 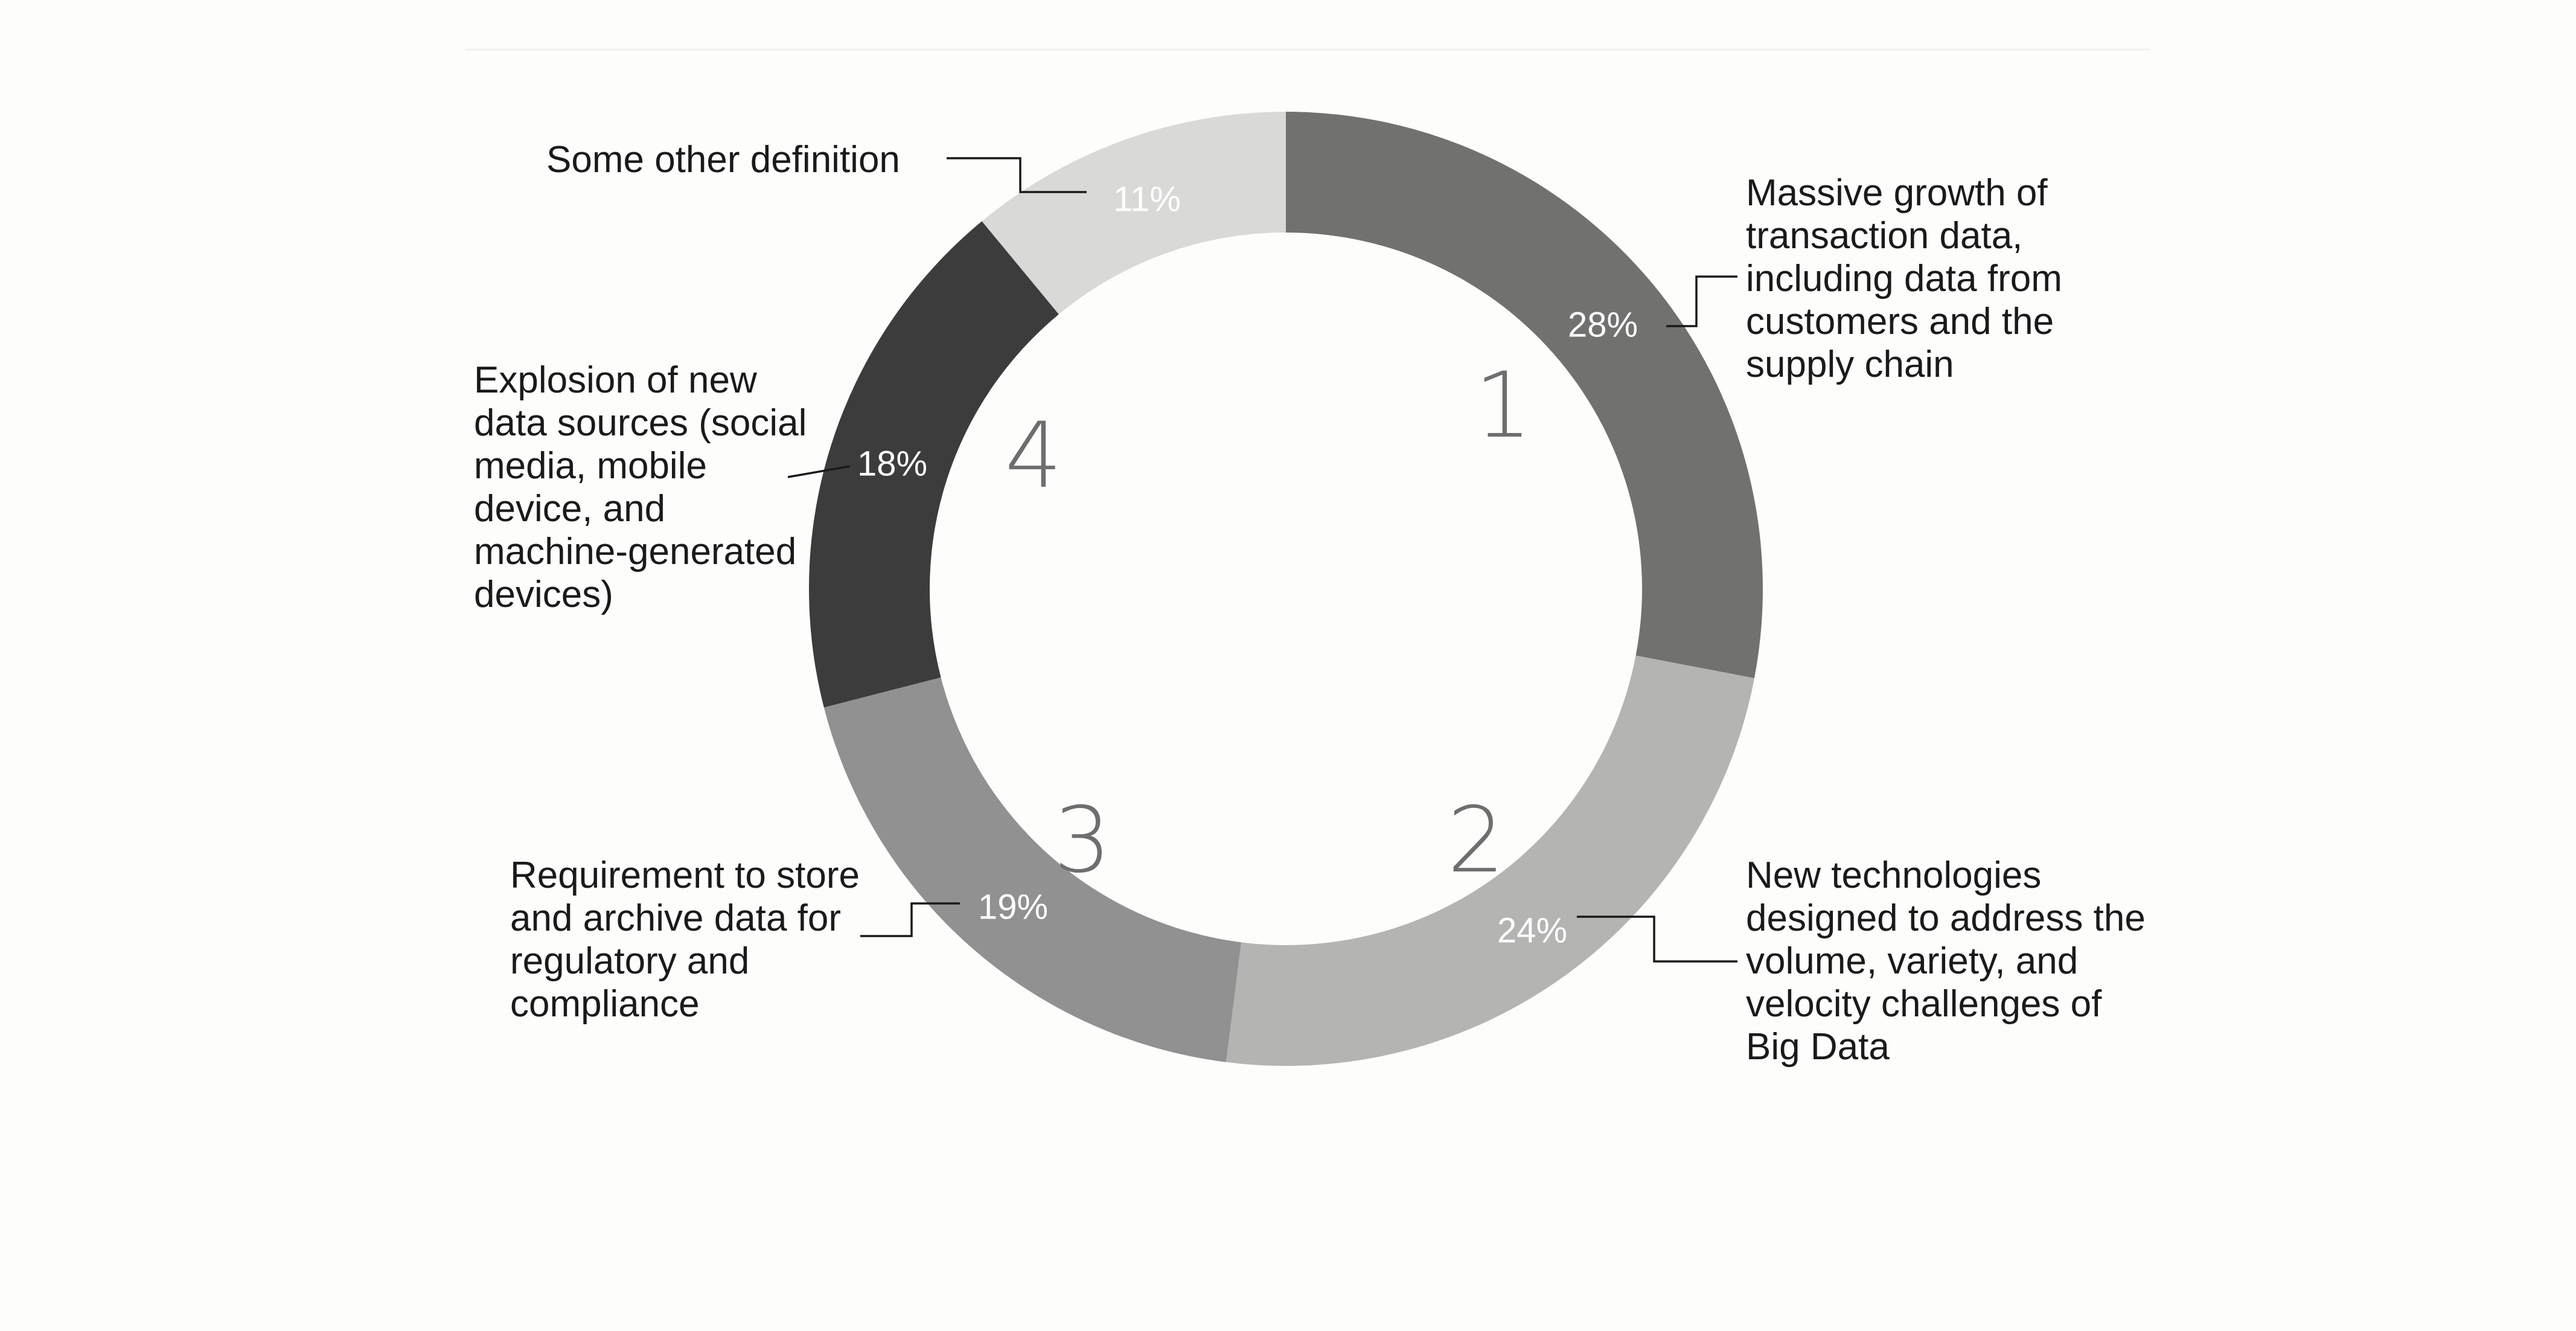 I want to click on category-label-1-line-5: supply chain, so click(x=1850, y=364).